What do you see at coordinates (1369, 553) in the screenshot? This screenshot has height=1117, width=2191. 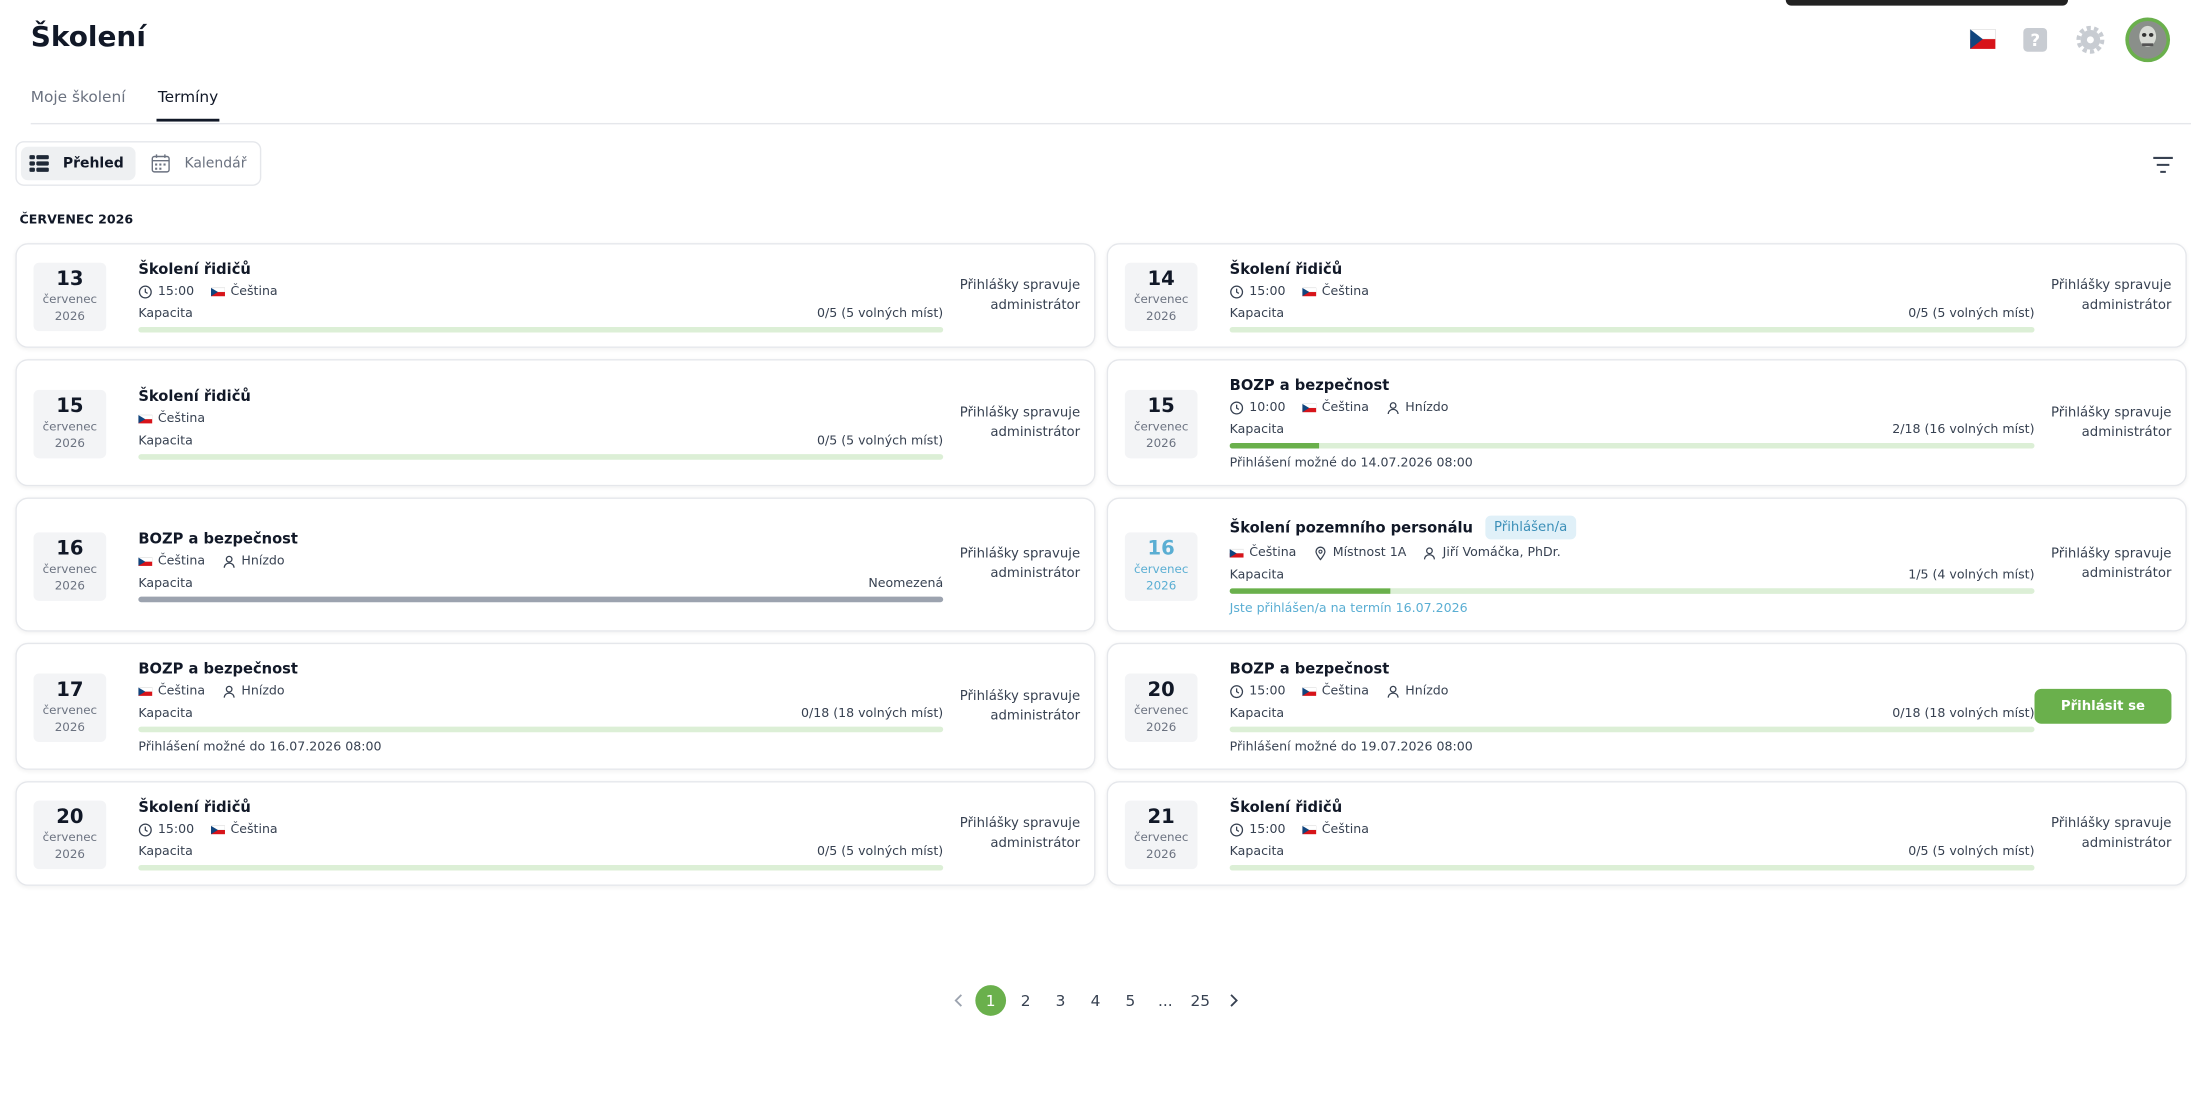 I see `meta-room: Místnost 1A` at bounding box center [1369, 553].